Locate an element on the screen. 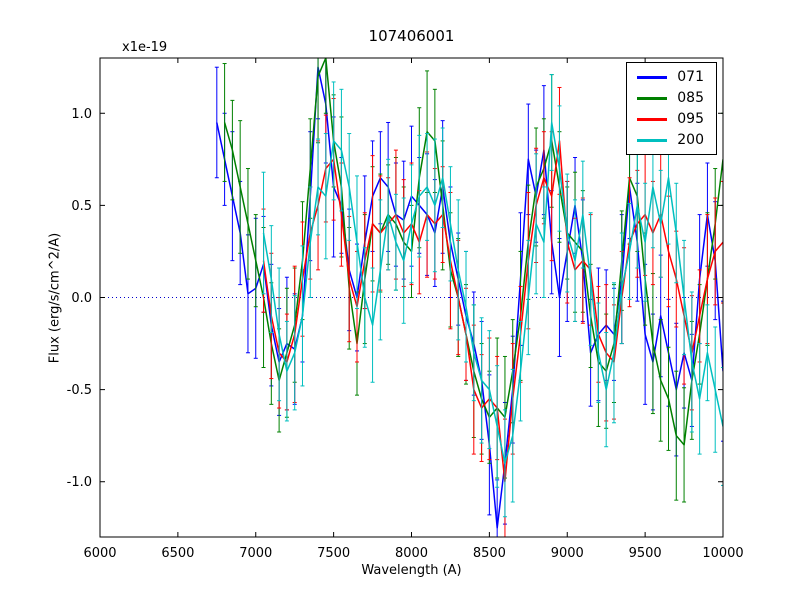  legend: 071 085 095 200 is located at coordinates (671, 108).